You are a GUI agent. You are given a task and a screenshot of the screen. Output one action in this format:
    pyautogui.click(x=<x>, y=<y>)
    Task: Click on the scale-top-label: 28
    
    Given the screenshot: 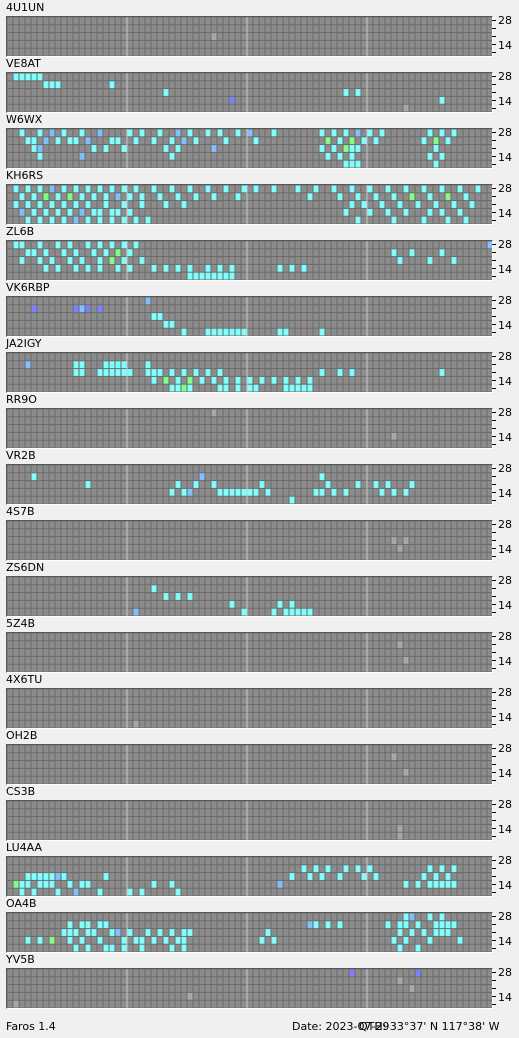 What is the action you would take?
    pyautogui.click(x=505, y=20)
    